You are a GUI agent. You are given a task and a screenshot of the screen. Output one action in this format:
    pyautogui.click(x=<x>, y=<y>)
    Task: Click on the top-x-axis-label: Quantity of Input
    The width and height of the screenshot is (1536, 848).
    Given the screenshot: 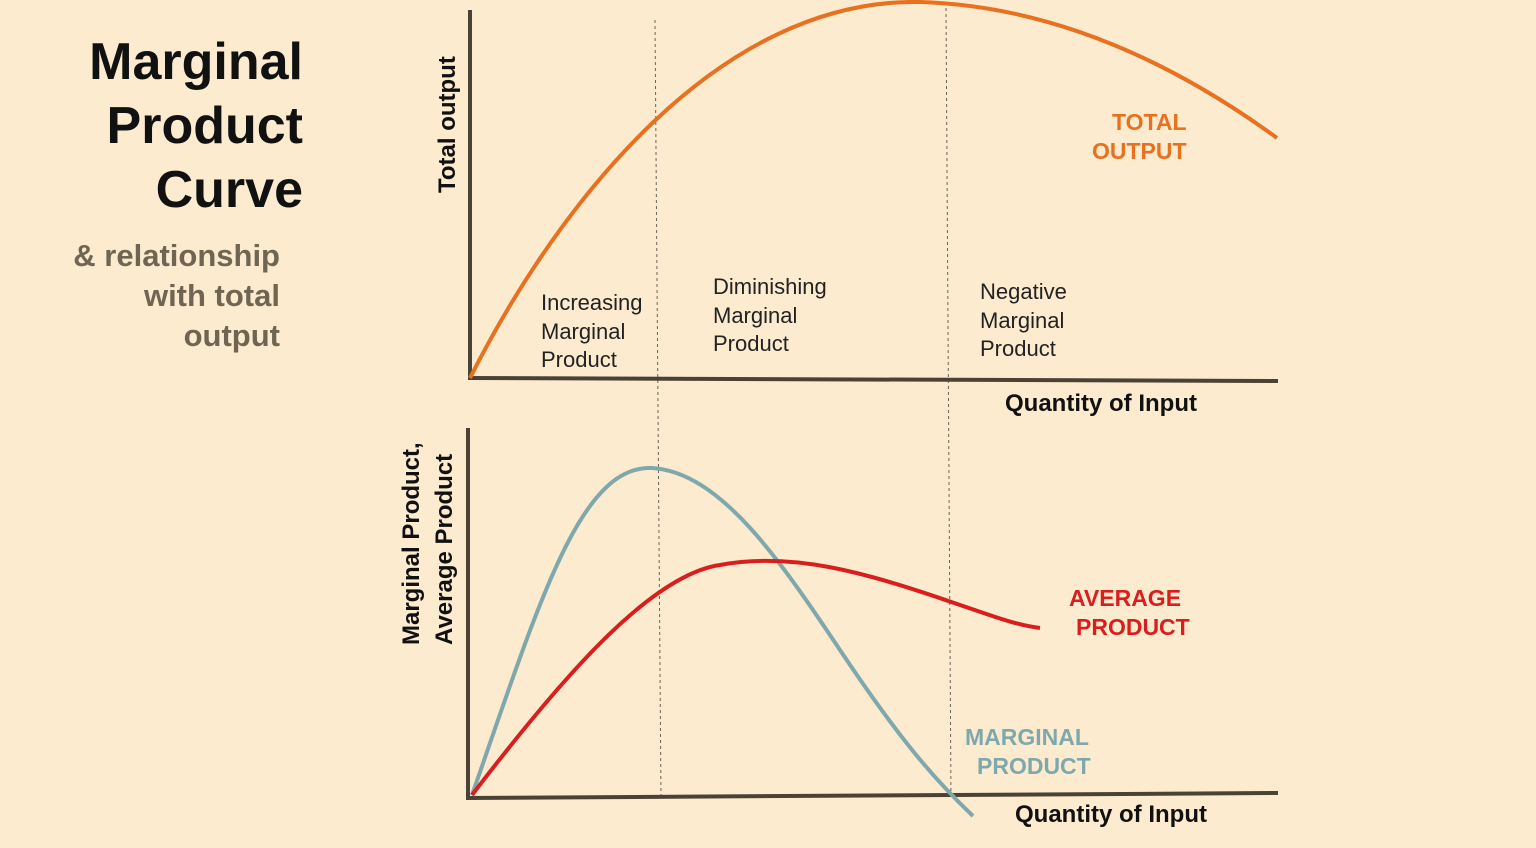 What is the action you would take?
    pyautogui.click(x=1101, y=403)
    